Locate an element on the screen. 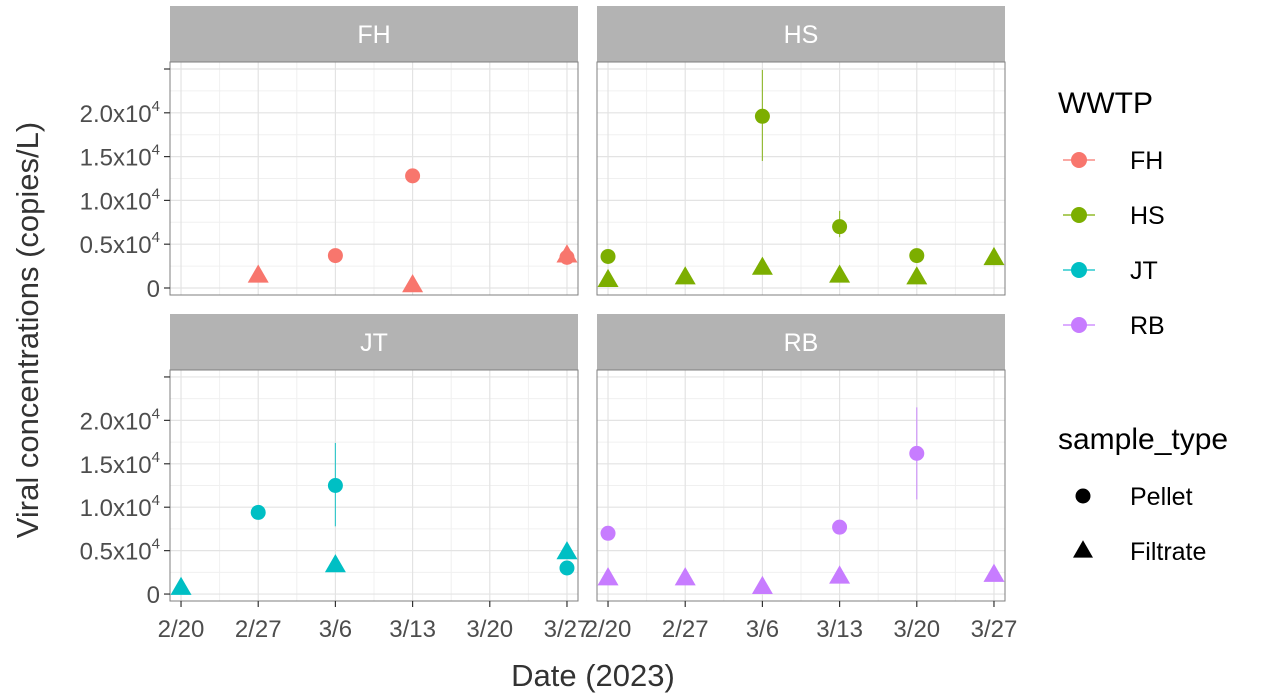  legend-label: JT is located at coordinates (1144, 271).